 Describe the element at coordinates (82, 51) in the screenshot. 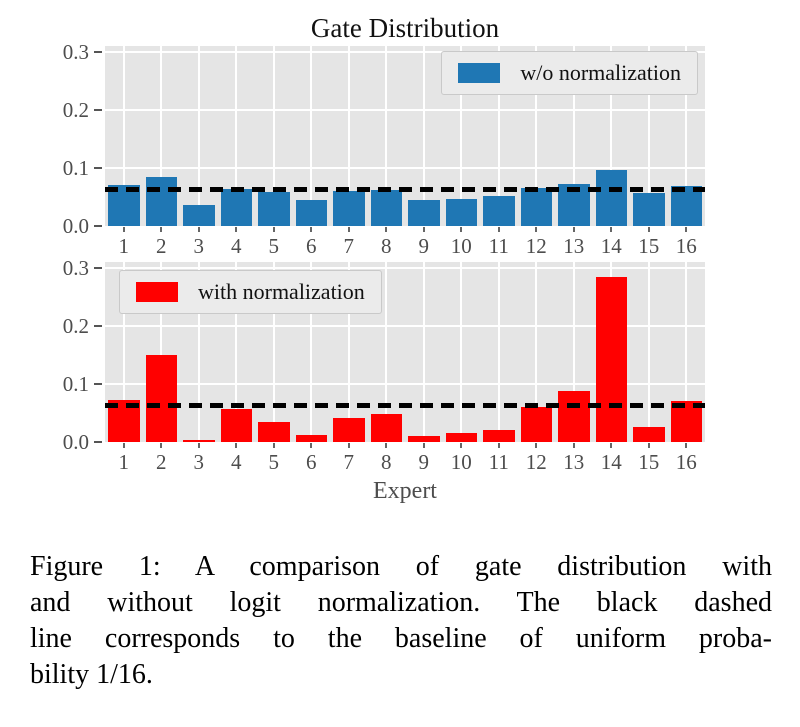

I see `y-tick-label: 0.3` at that location.